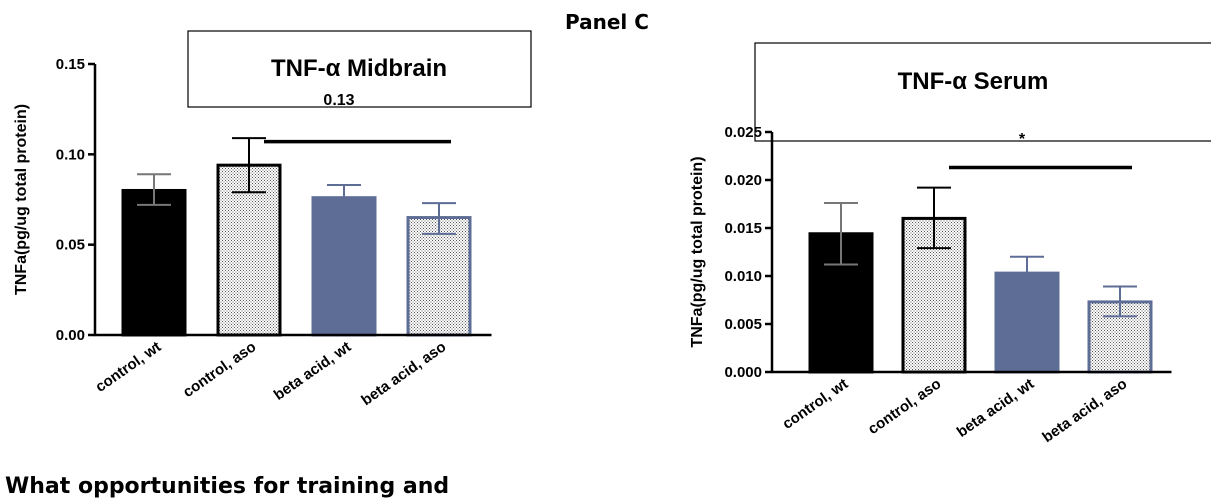 This screenshot has width=1211, height=499. What do you see at coordinates (743, 372) in the screenshot?
I see `chart2-ytick-label-0: 0.000` at bounding box center [743, 372].